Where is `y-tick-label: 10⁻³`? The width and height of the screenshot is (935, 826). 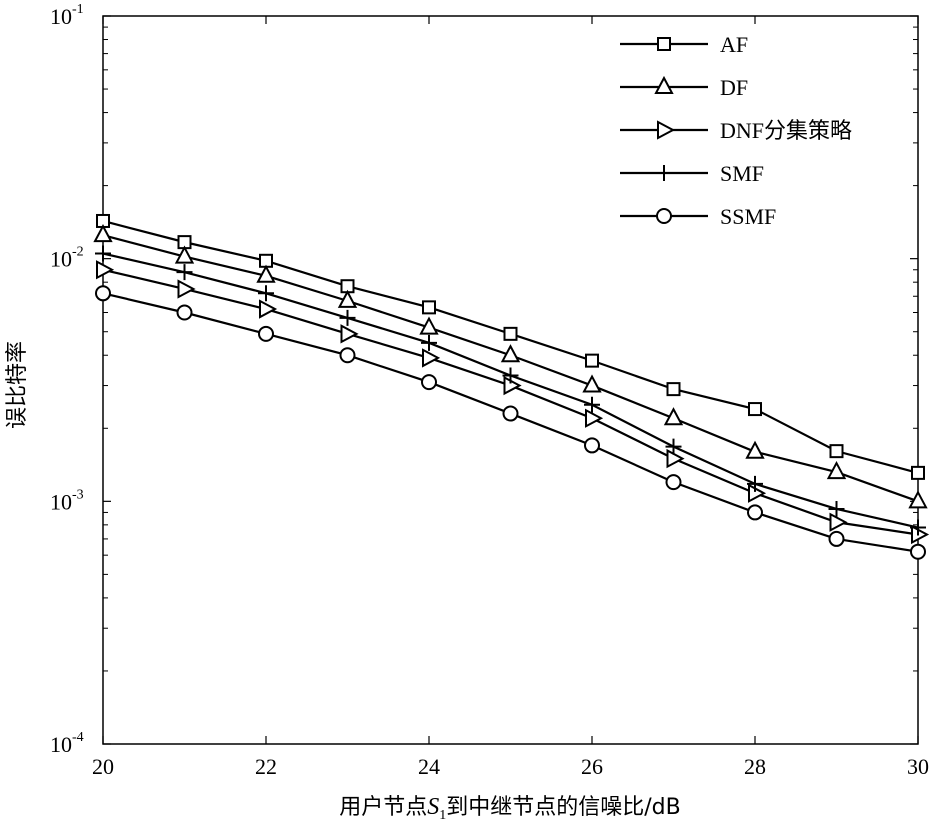 y-tick-label: 10⁻³ is located at coordinates (67, 500).